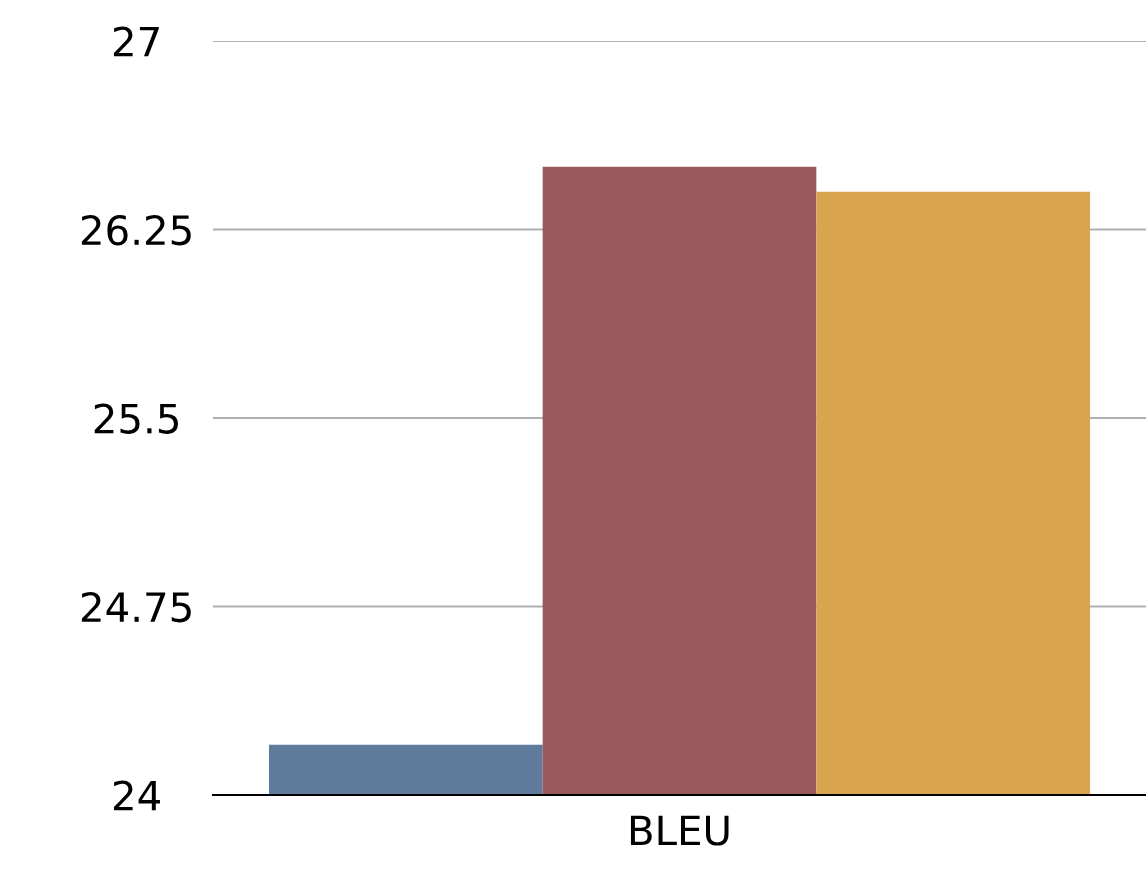  I want to click on y-tick-label: 24, so click(136, 795).